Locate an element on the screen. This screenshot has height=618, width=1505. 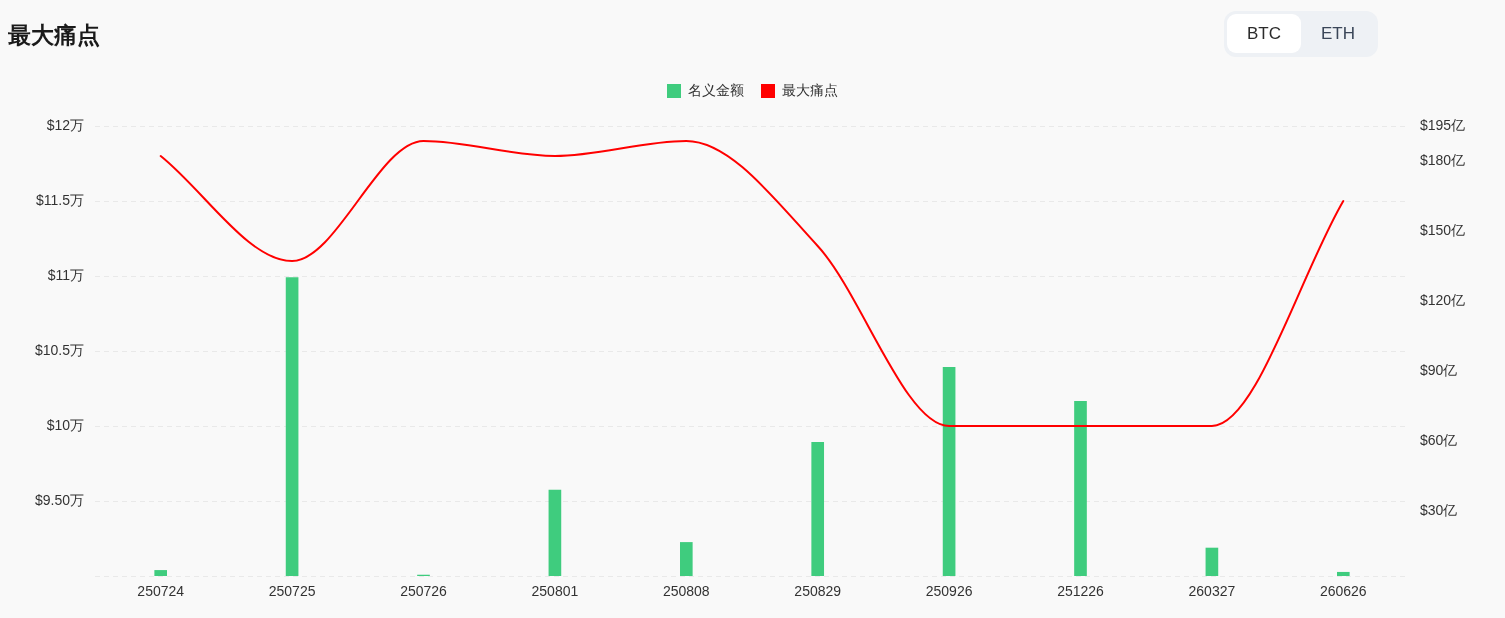
y-tick-label: $10.5万 is located at coordinates (59, 349).